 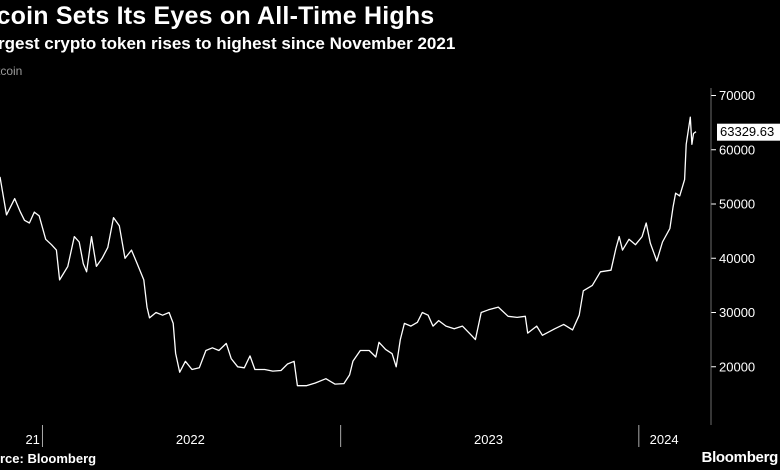 What do you see at coordinates (48, 458) in the screenshot?
I see `source-note: rce: Bloomberg` at bounding box center [48, 458].